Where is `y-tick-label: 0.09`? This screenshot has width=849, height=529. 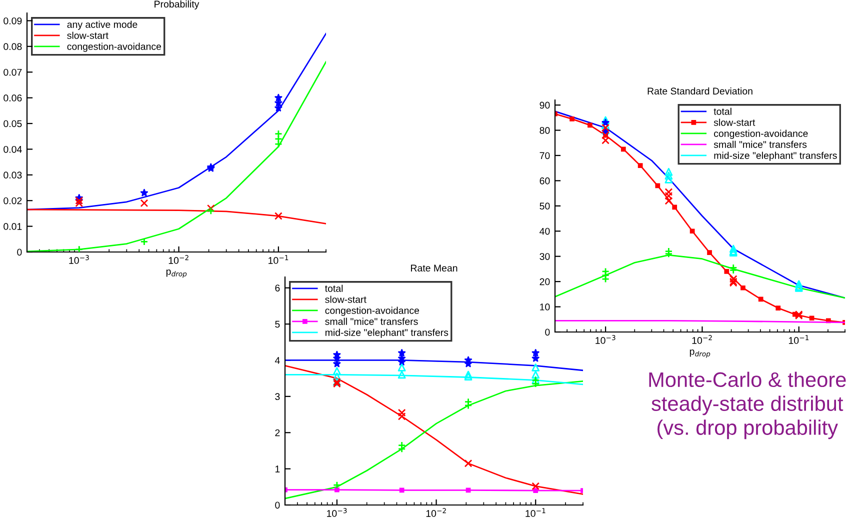 y-tick-label: 0.09 is located at coordinates (13, 20).